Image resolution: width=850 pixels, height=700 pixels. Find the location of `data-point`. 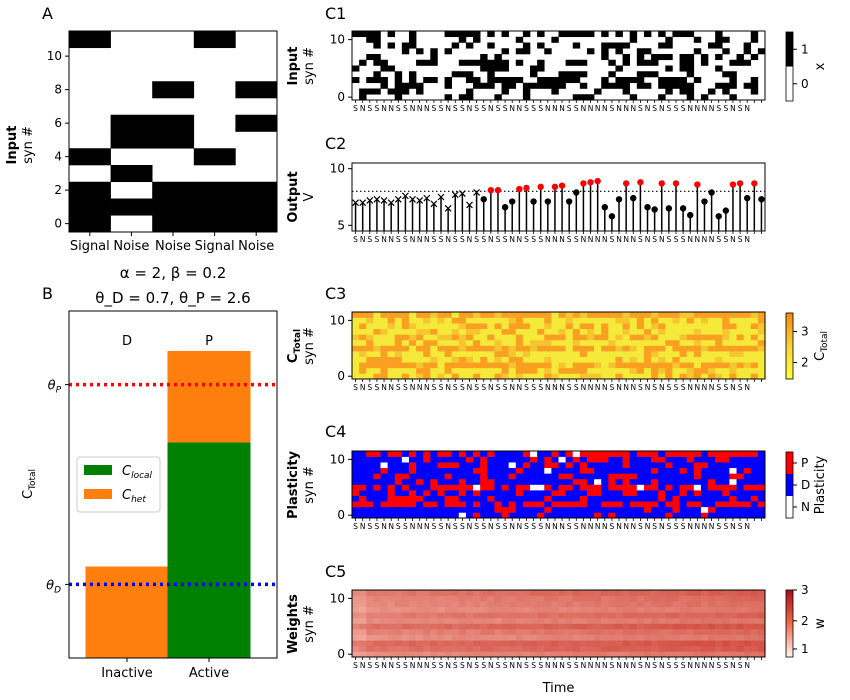

data-point is located at coordinates (633, 198).